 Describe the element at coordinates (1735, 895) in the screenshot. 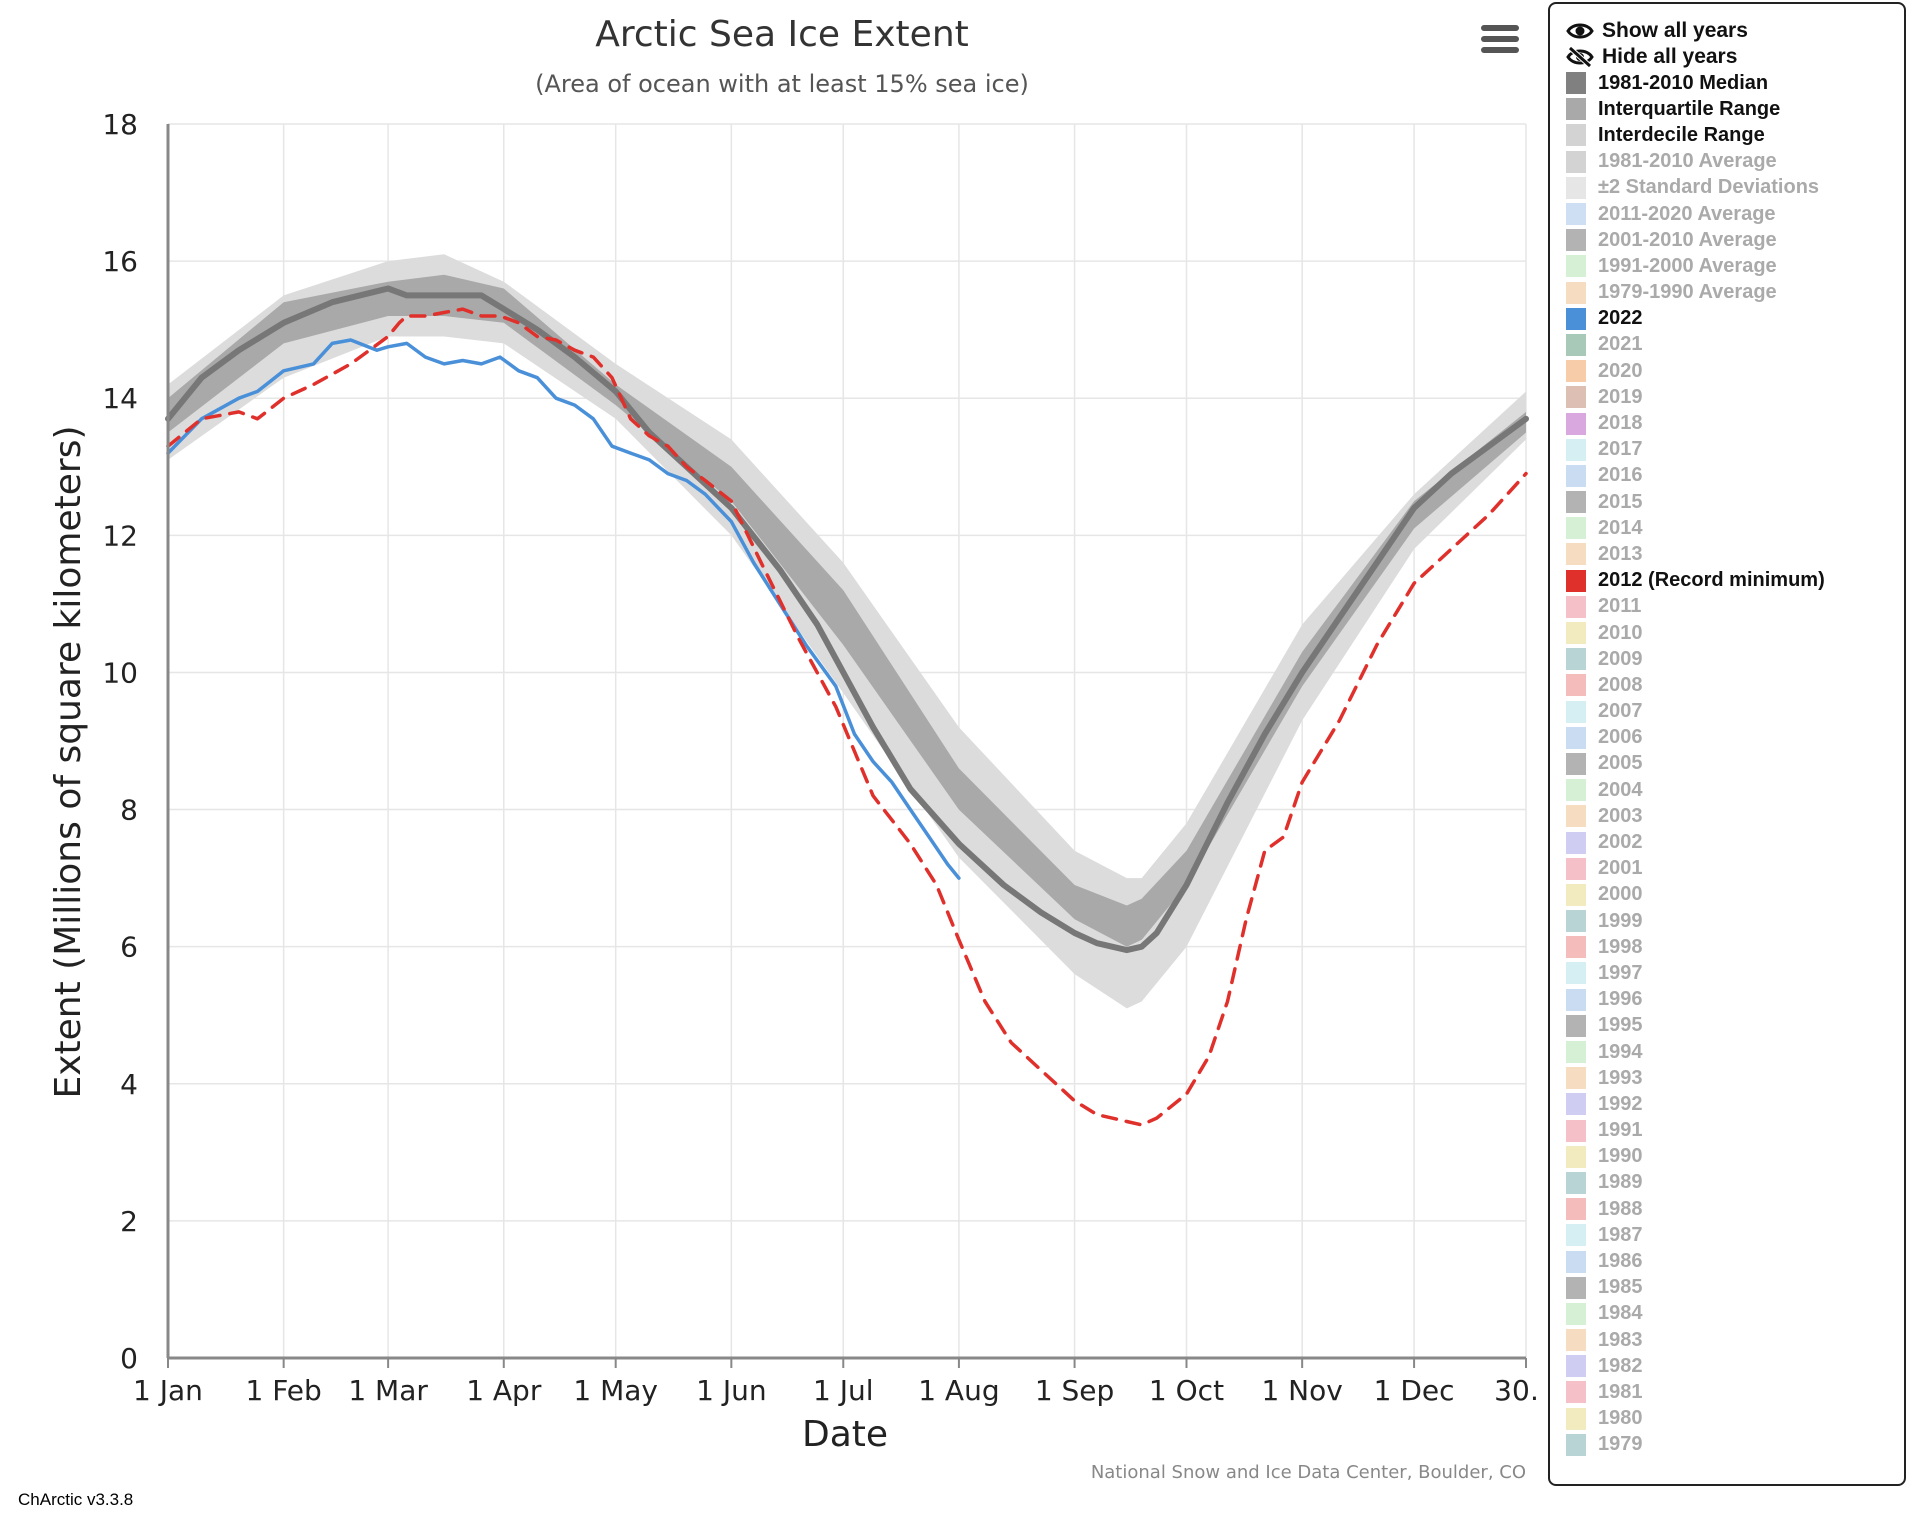

I see `legend-item: 2000` at that location.